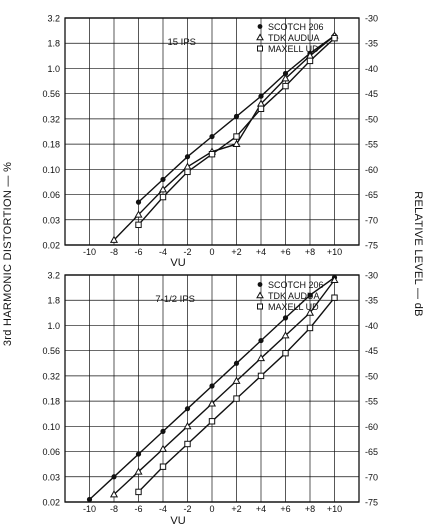  Describe the element at coordinates (51, 503) in the screenshot. I see `panel2-y-left-tick-label: 0.02` at that location.